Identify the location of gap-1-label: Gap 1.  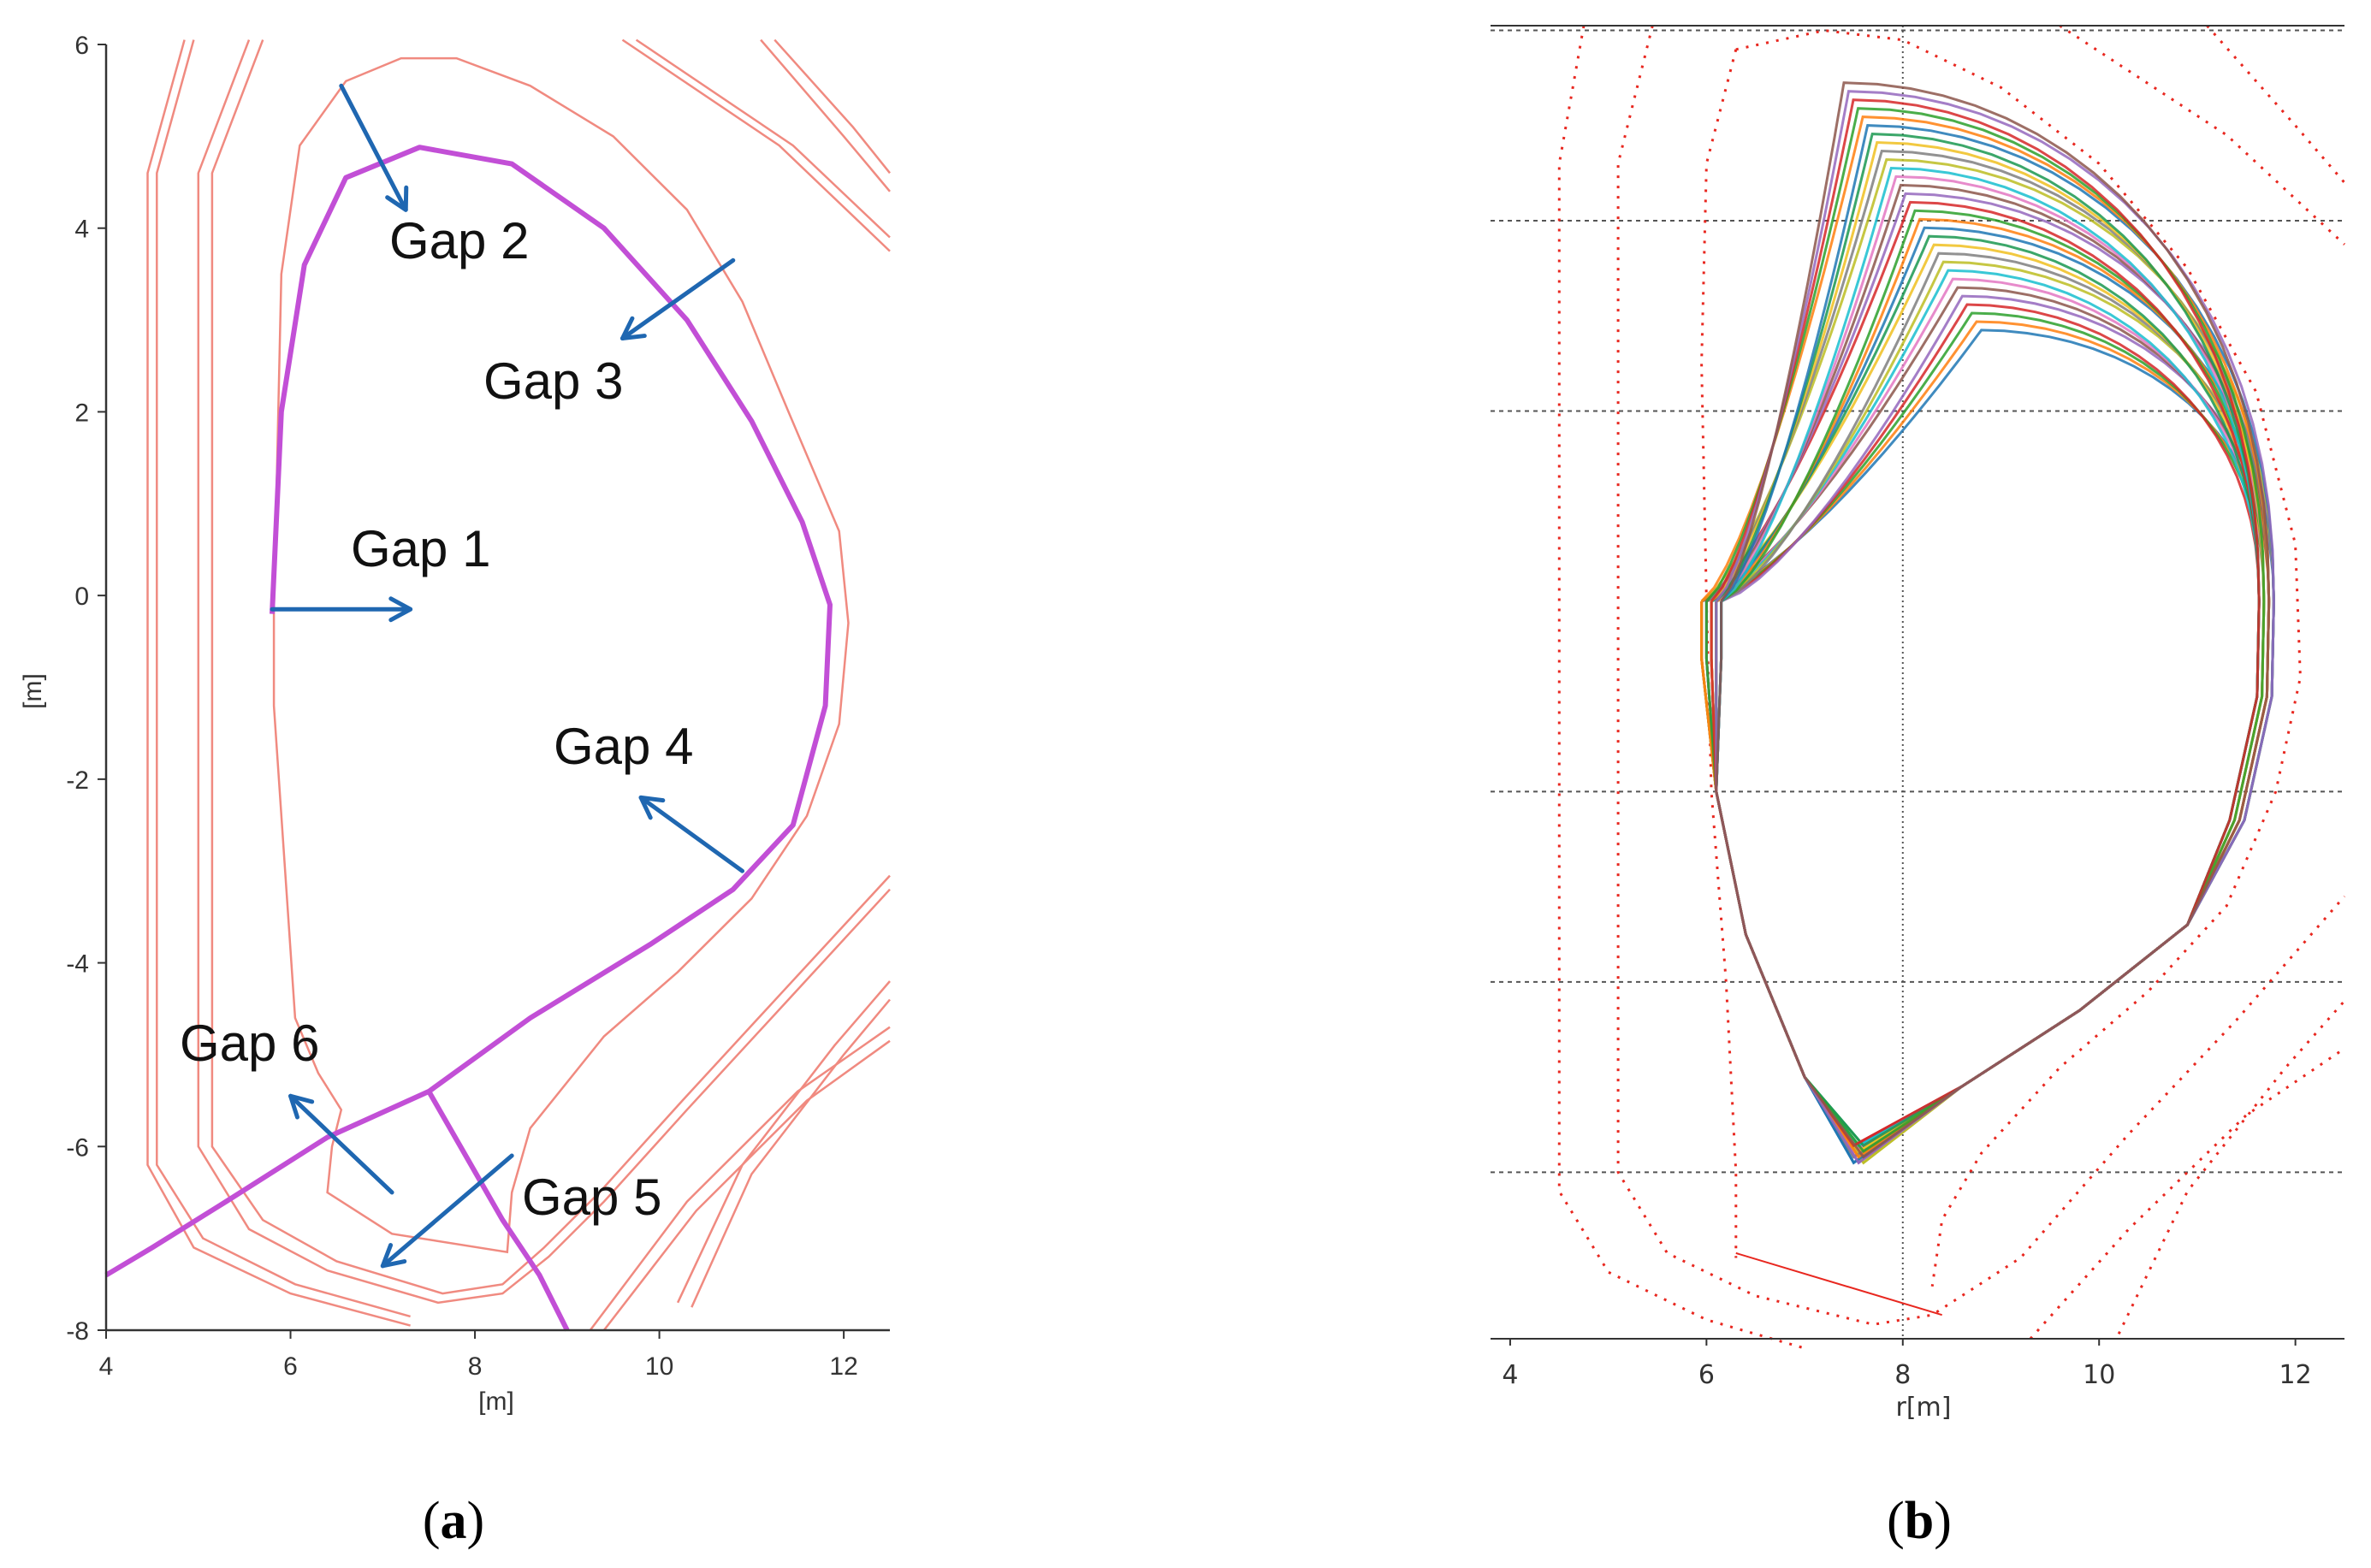
(421, 548).